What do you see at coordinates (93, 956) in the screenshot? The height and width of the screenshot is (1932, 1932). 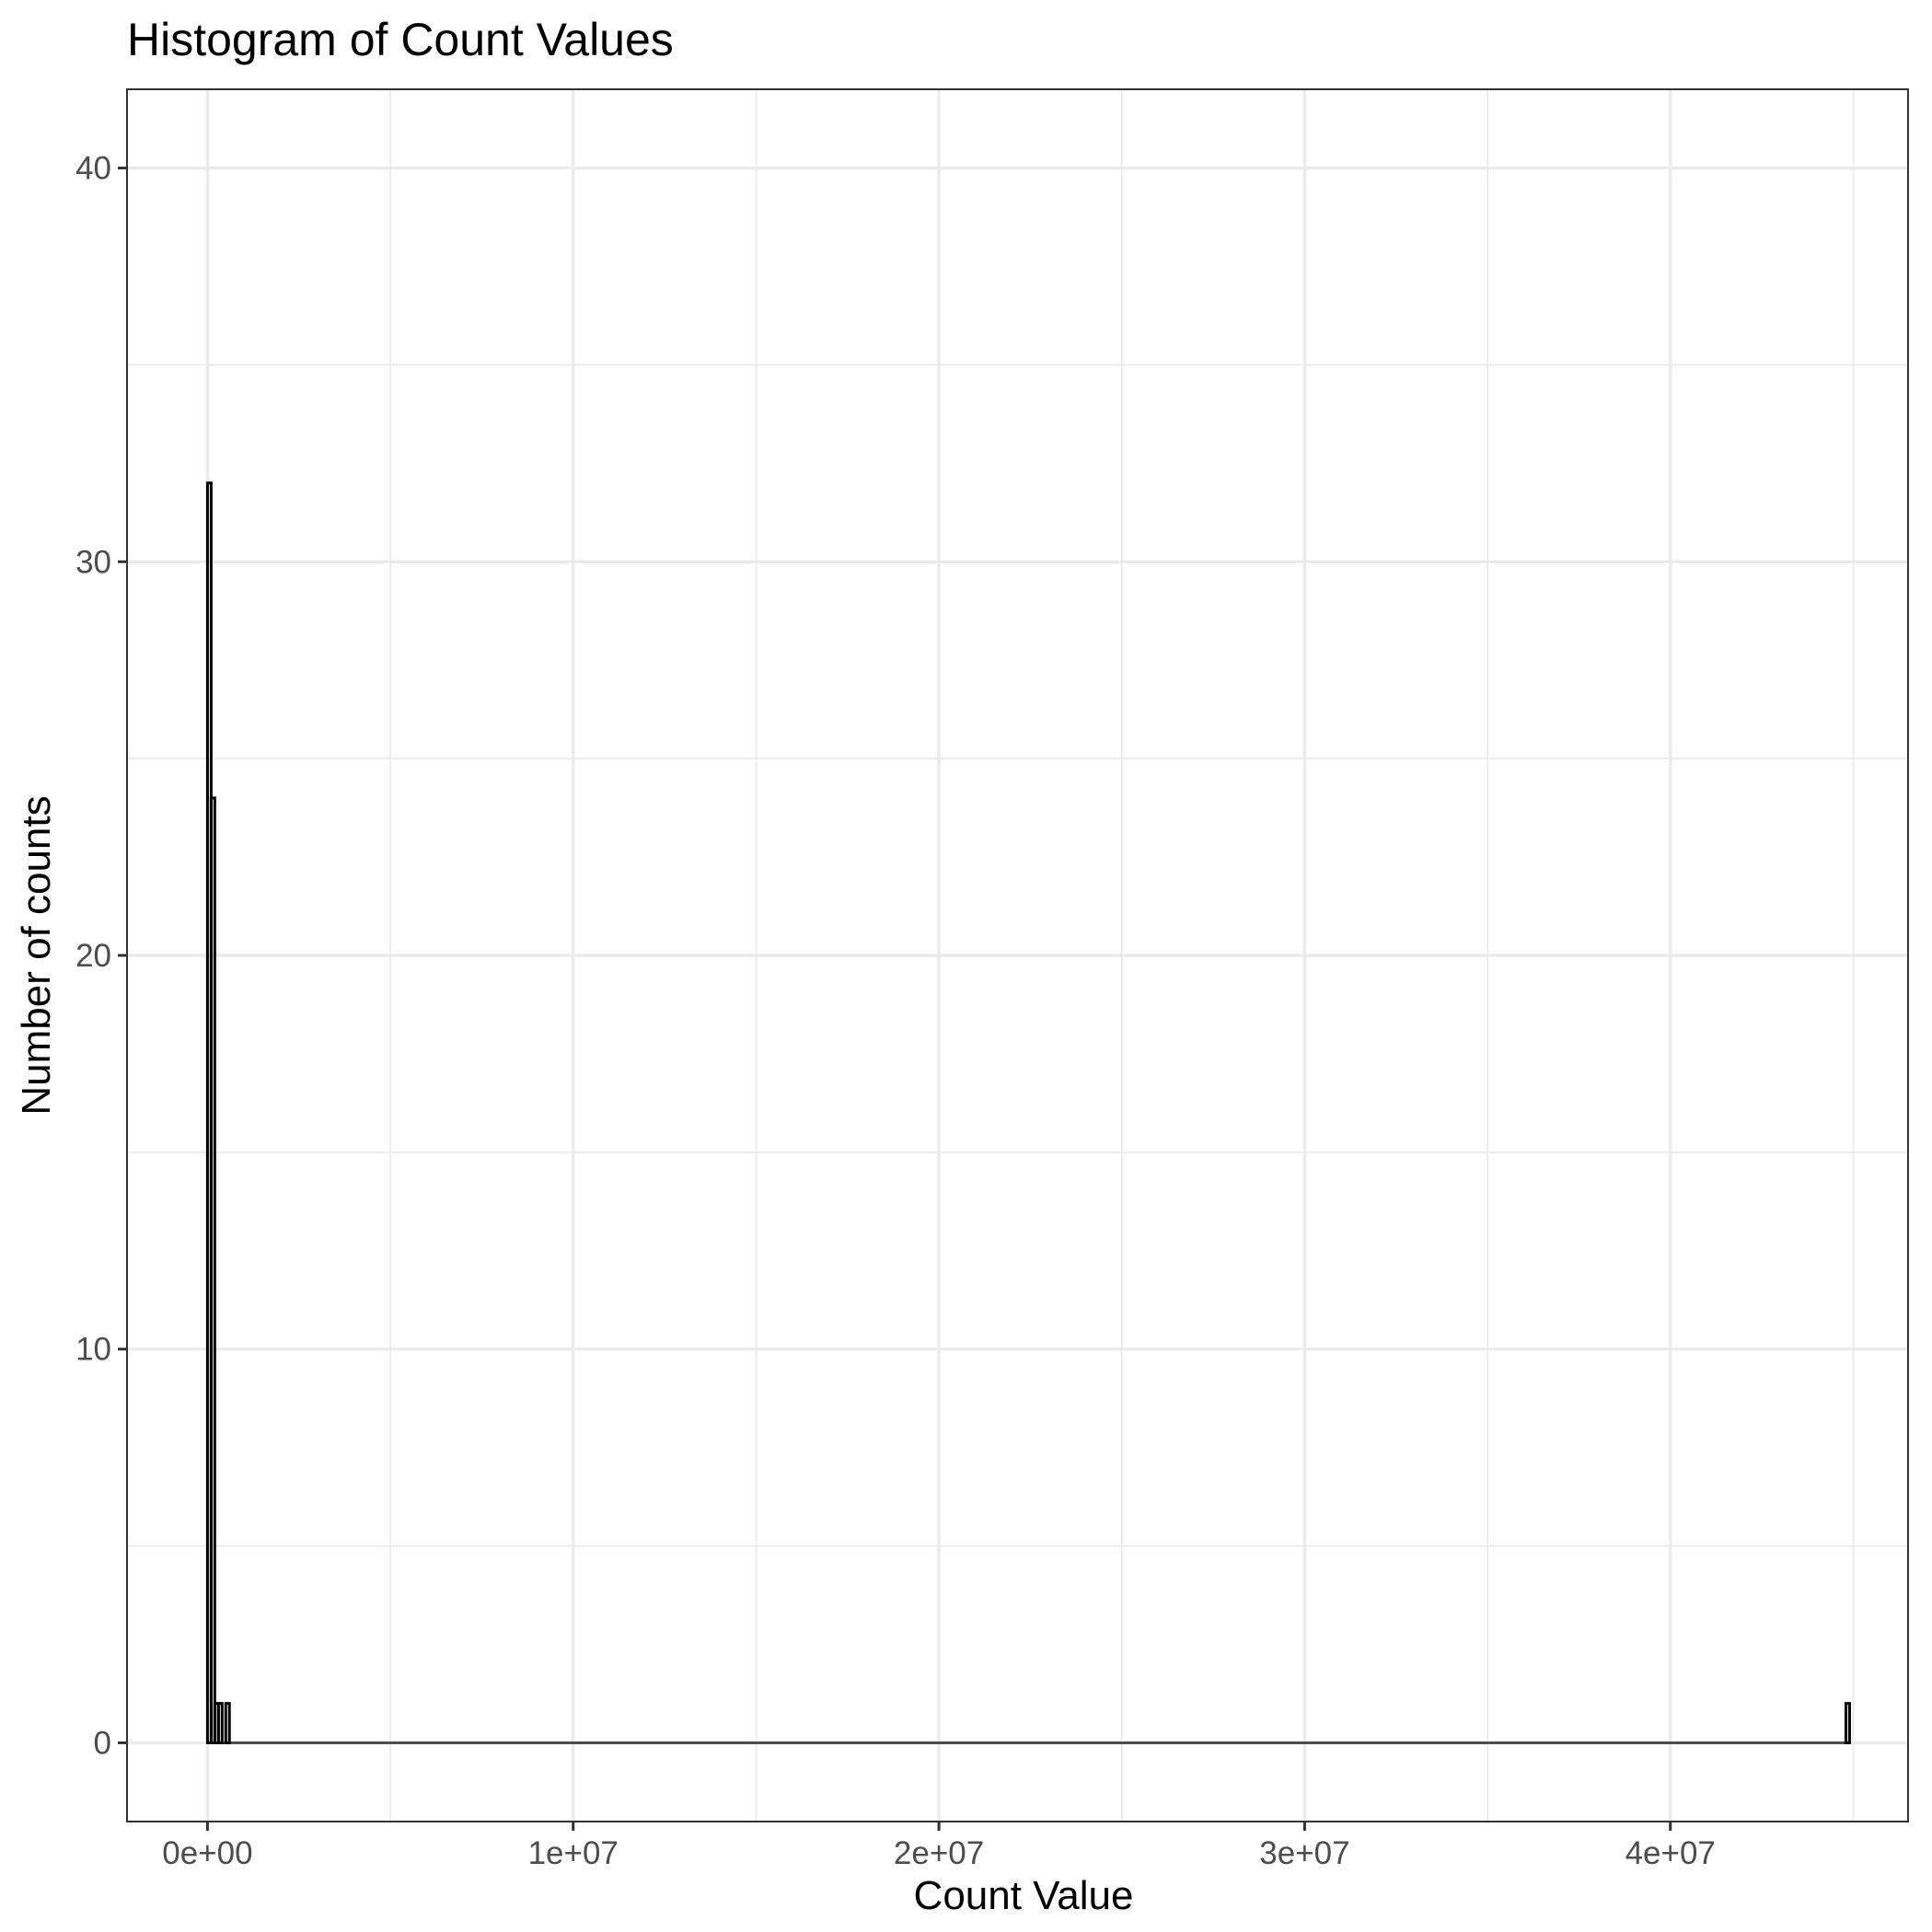 I see `y-tick-label: 20` at bounding box center [93, 956].